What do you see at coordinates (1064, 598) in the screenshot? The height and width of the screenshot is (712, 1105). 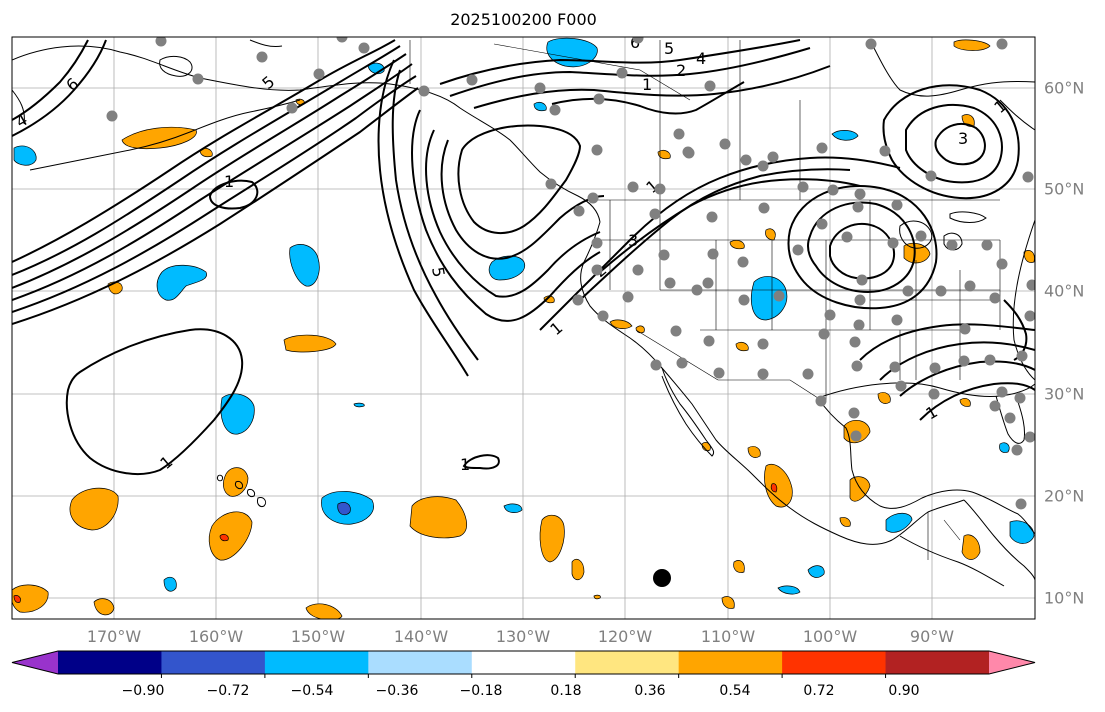 I see `lat-label: 10°N` at bounding box center [1064, 598].